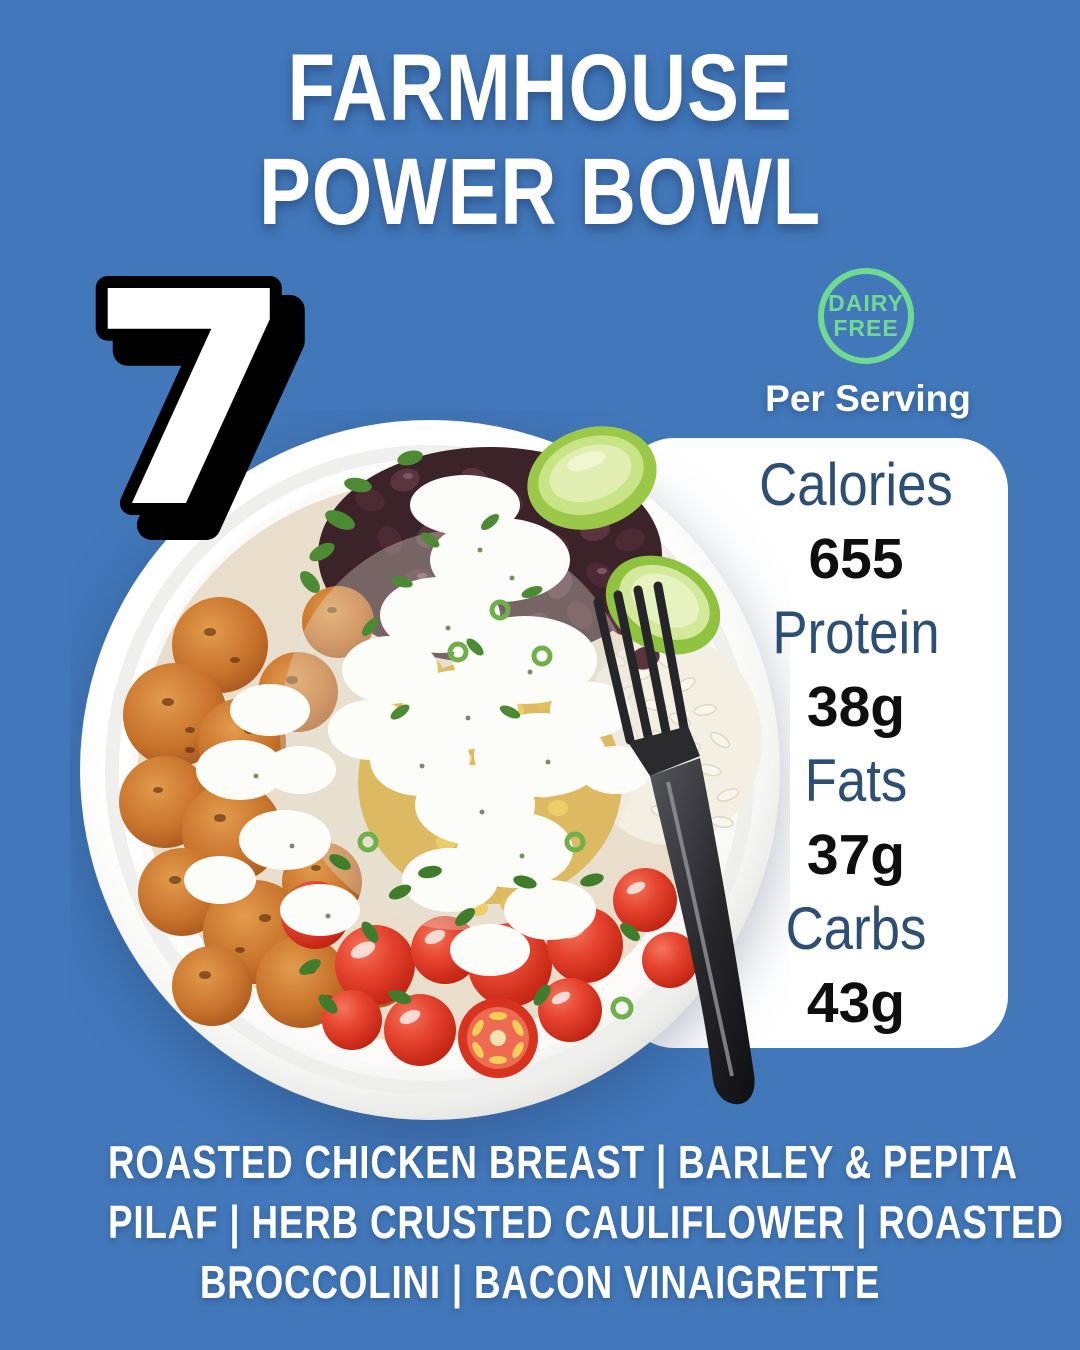 The image size is (1080, 1350). I want to click on ingredients-line-1: ROASTED CHICKEN BREAST | BARLEY & PEPITA, so click(563, 1162).